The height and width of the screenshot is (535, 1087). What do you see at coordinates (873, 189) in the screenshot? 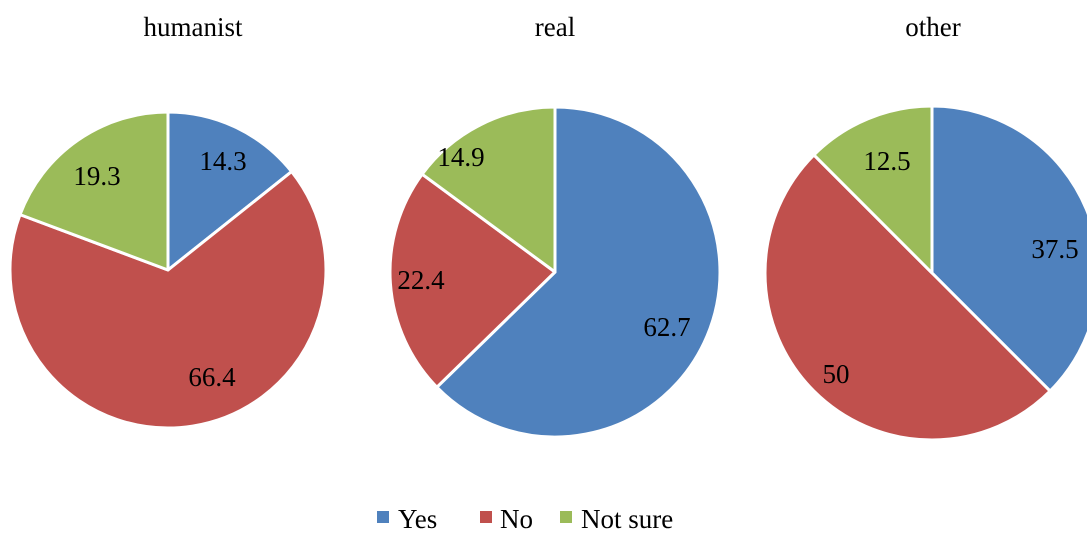
I see `pie-slice-other-not-sure` at bounding box center [873, 189].